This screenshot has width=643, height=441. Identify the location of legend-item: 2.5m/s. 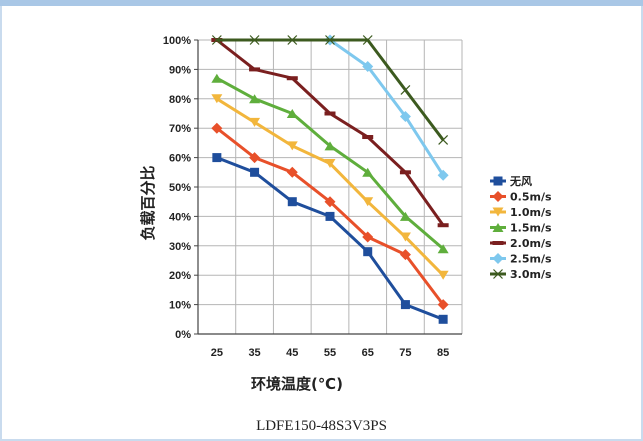
(521, 259).